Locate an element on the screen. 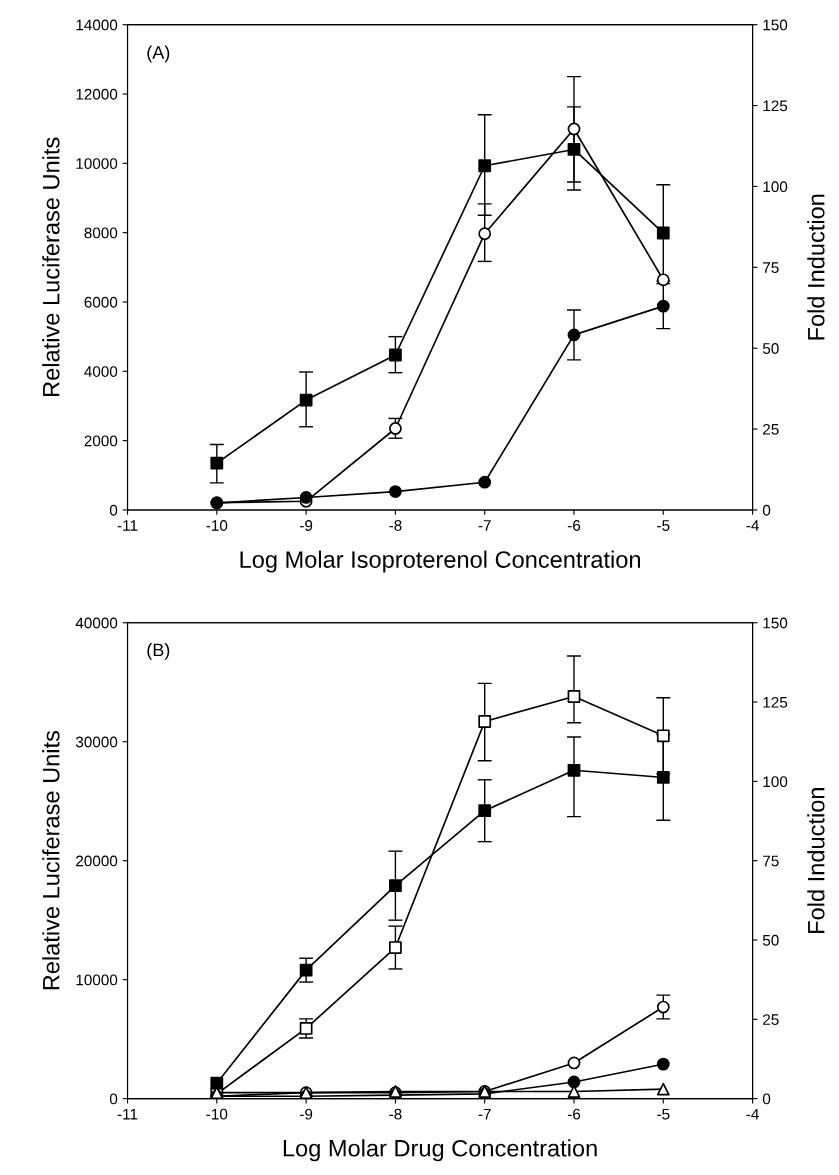 The width and height of the screenshot is (839, 1175). y-tick-label: 6000 is located at coordinates (101, 302).